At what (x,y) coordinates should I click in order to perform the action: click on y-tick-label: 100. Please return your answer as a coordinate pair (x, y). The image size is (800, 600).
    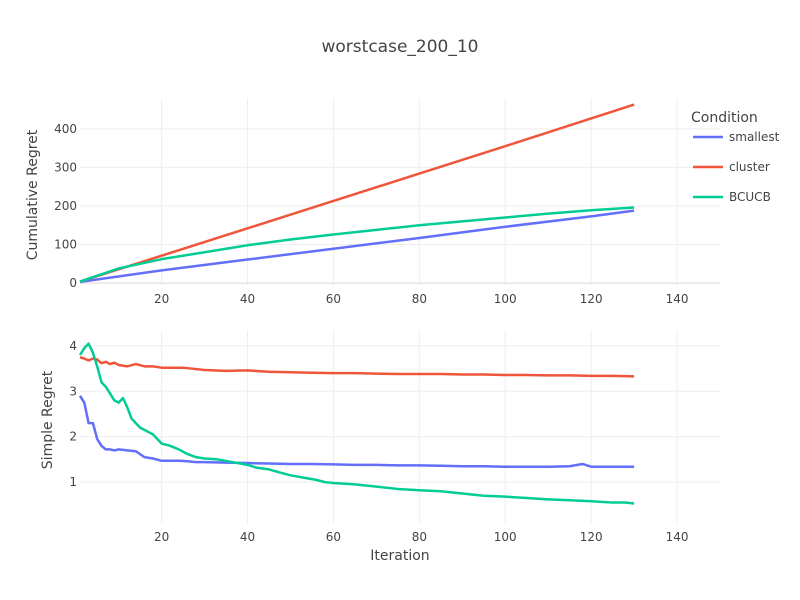
    Looking at the image, I should click on (65, 245).